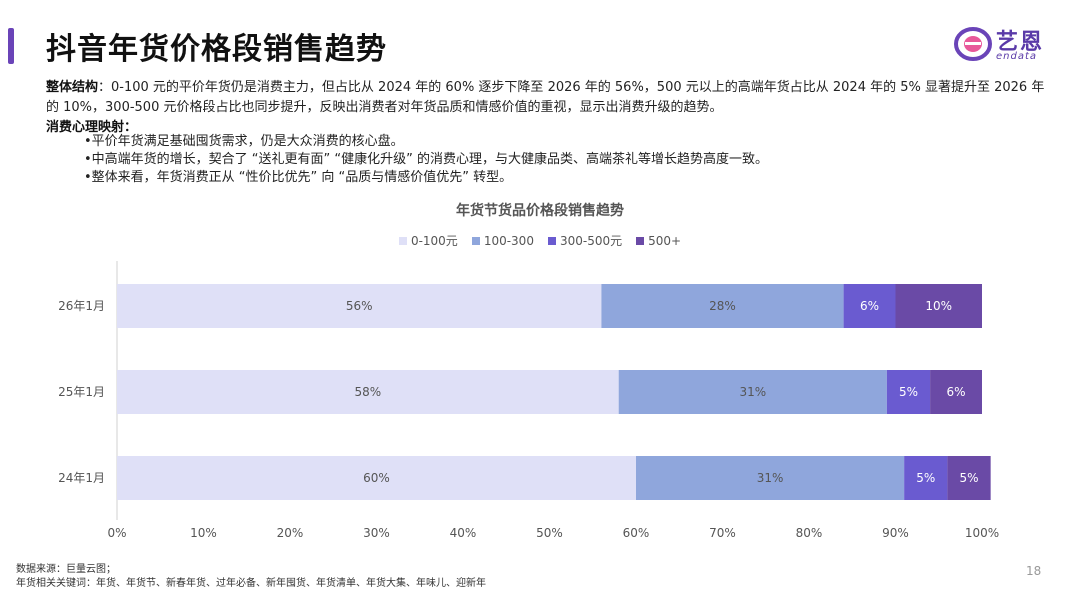 This screenshot has height=601, width=1080. I want to click on data-label: 58%, so click(368, 392).